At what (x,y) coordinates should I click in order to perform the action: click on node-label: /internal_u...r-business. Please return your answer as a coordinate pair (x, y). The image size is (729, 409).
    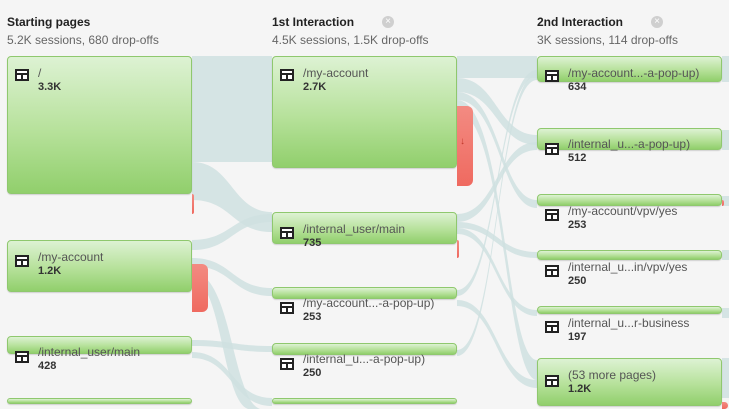
    Looking at the image, I should click on (629, 323).